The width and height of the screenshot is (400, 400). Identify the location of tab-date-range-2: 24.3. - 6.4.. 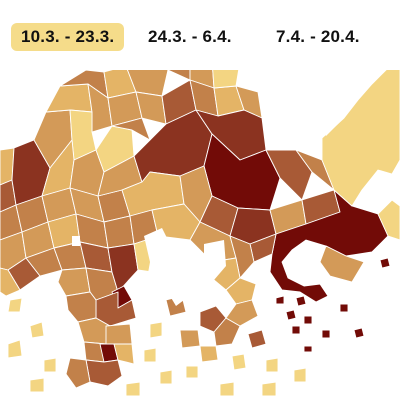
(190, 36).